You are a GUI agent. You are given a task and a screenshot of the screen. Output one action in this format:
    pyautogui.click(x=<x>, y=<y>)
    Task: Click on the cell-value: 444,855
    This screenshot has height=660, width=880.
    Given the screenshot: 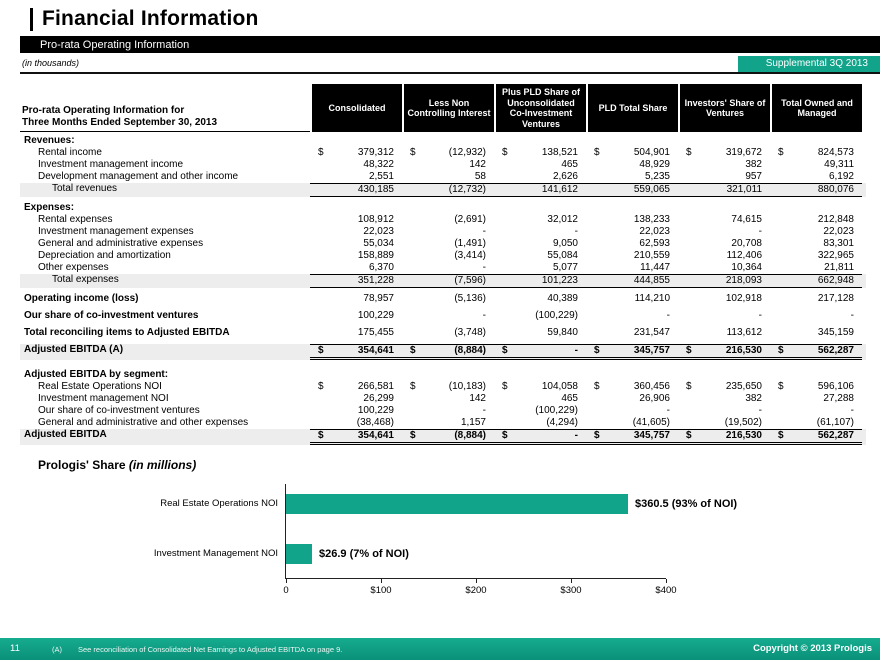 What is the action you would take?
    pyautogui.click(x=632, y=281)
    